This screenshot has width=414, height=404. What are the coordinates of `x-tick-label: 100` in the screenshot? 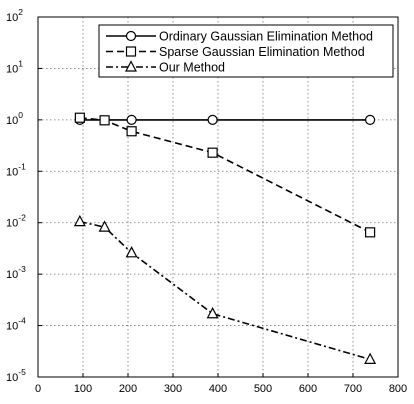 It's located at (83, 389).